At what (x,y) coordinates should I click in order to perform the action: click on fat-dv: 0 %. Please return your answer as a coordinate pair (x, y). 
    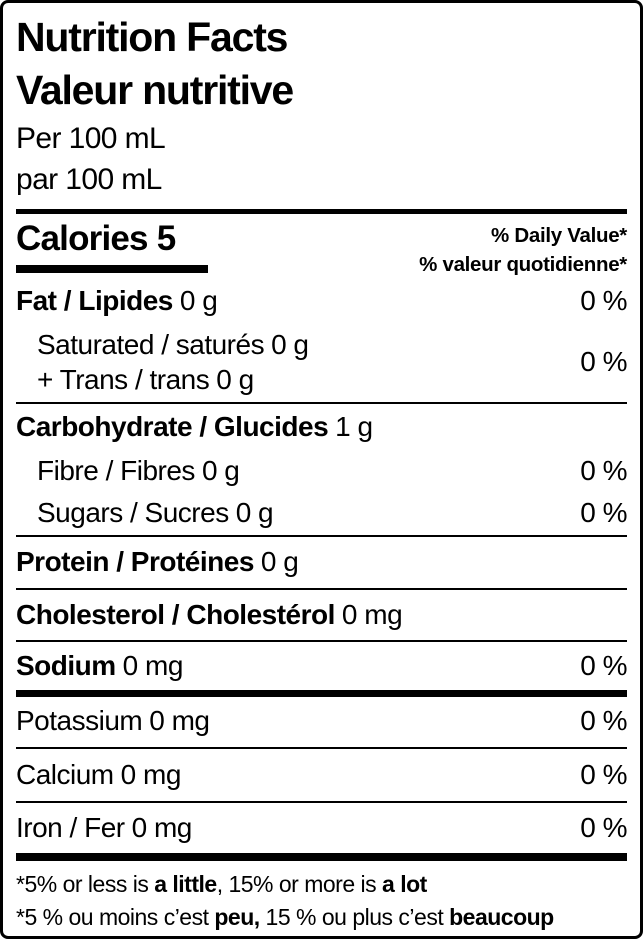
    Looking at the image, I should click on (603, 301).